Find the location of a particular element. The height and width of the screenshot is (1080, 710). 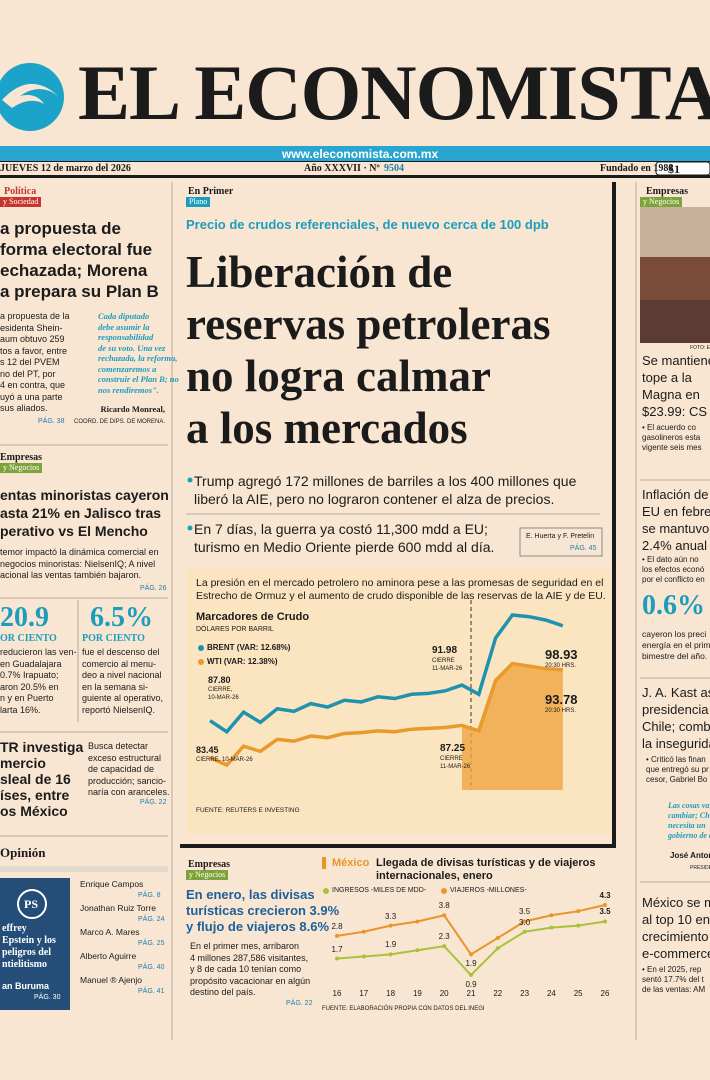

headline: echazada; Morena is located at coordinates (74, 270).